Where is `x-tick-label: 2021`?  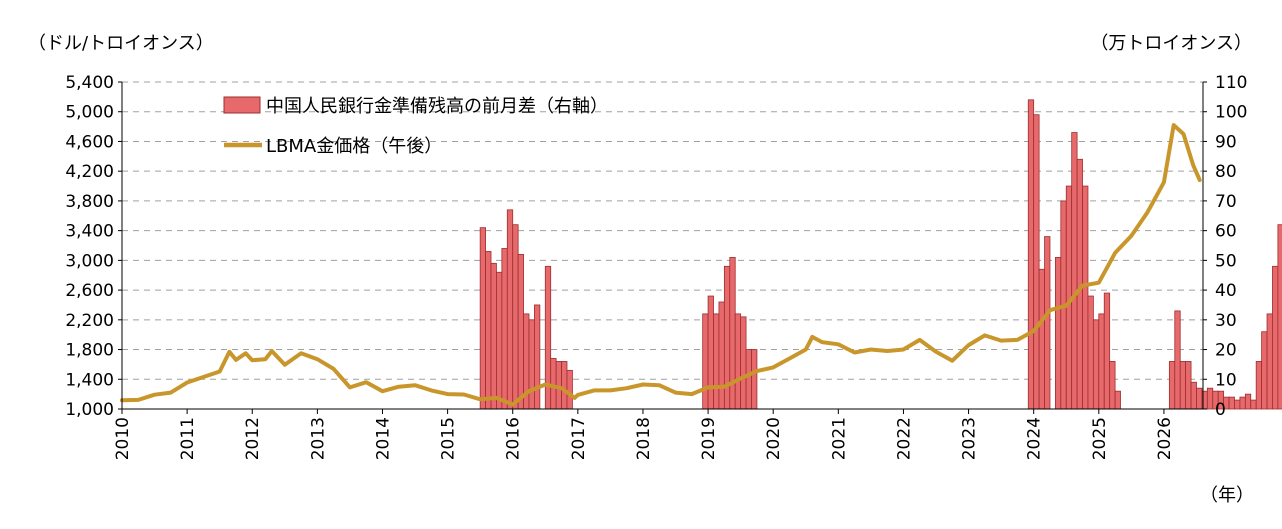
x-tick-label: 2021 is located at coordinates (839, 438).